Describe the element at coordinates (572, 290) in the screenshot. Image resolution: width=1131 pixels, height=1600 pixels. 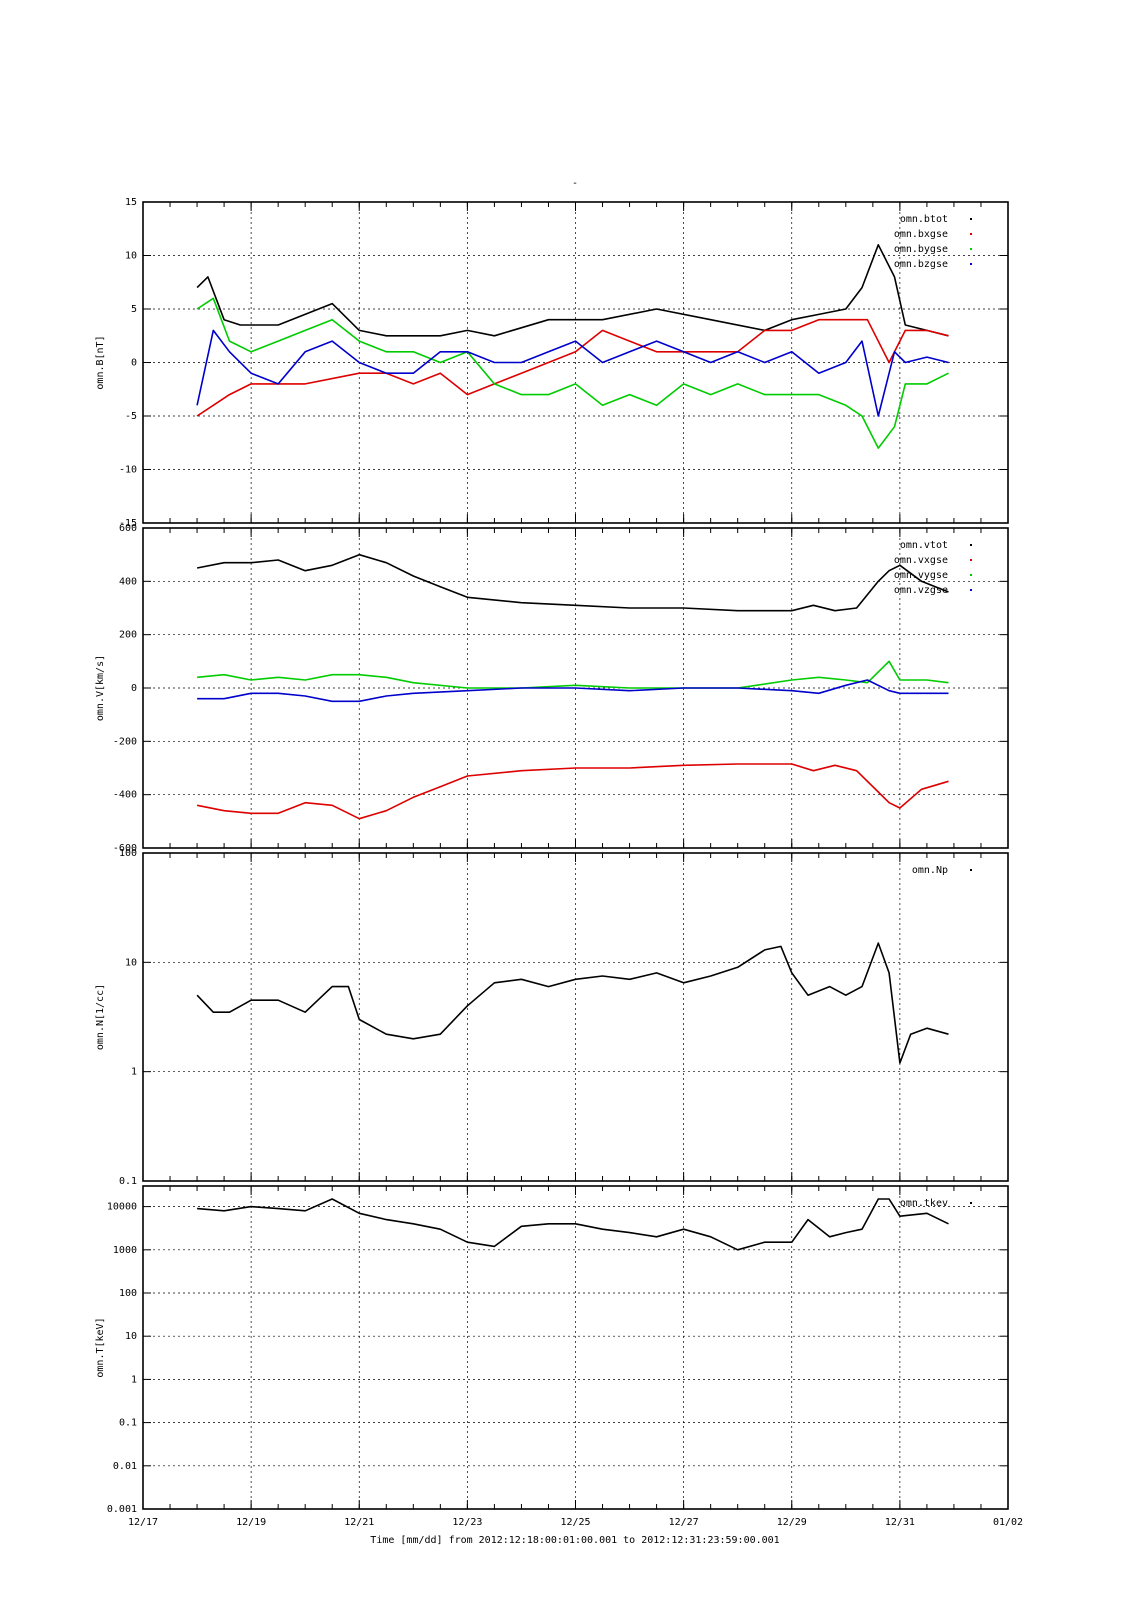
I see `series-trace-omn-btot` at that location.